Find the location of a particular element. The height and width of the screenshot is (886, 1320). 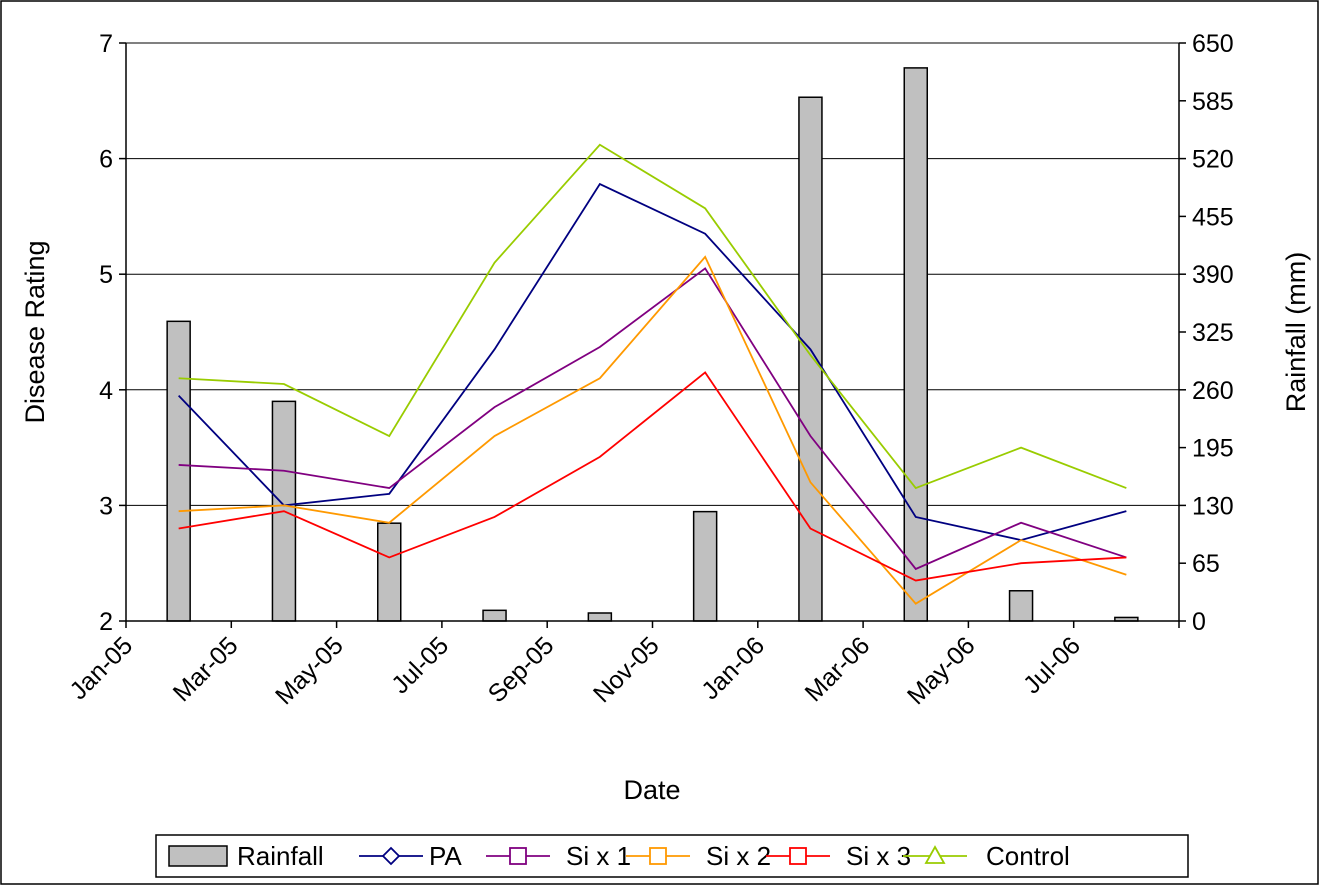

y-tick-label: 7 is located at coordinates (106, 44).